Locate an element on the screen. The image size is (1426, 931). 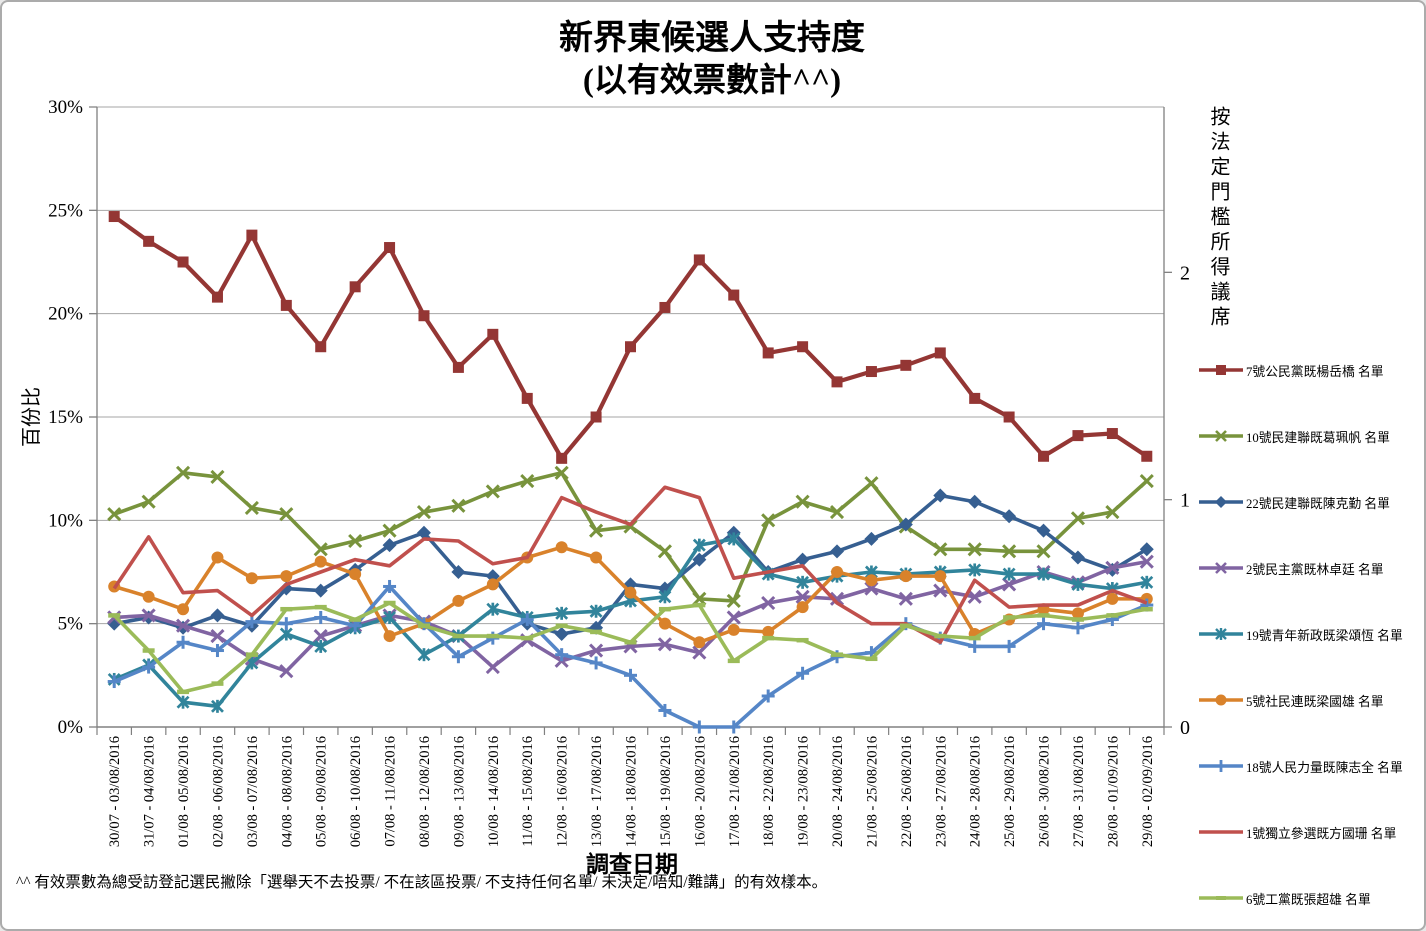
x-tick-label: 10/08 - 14/08/2016 is located at coordinates (494, 791).